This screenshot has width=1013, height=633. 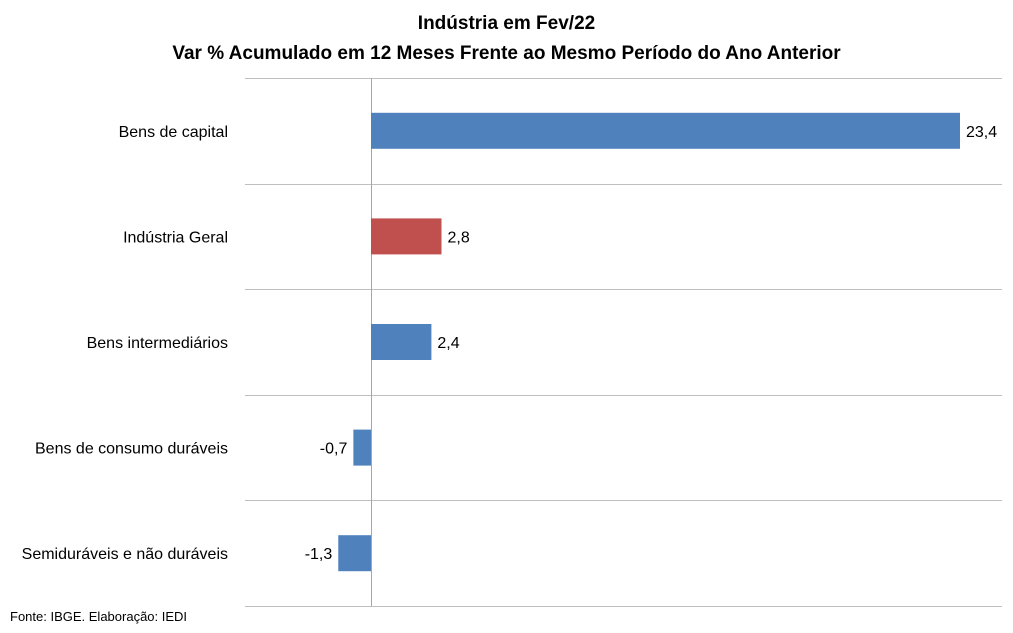 What do you see at coordinates (175, 237) in the screenshot?
I see `category-label: Indústria Geral` at bounding box center [175, 237].